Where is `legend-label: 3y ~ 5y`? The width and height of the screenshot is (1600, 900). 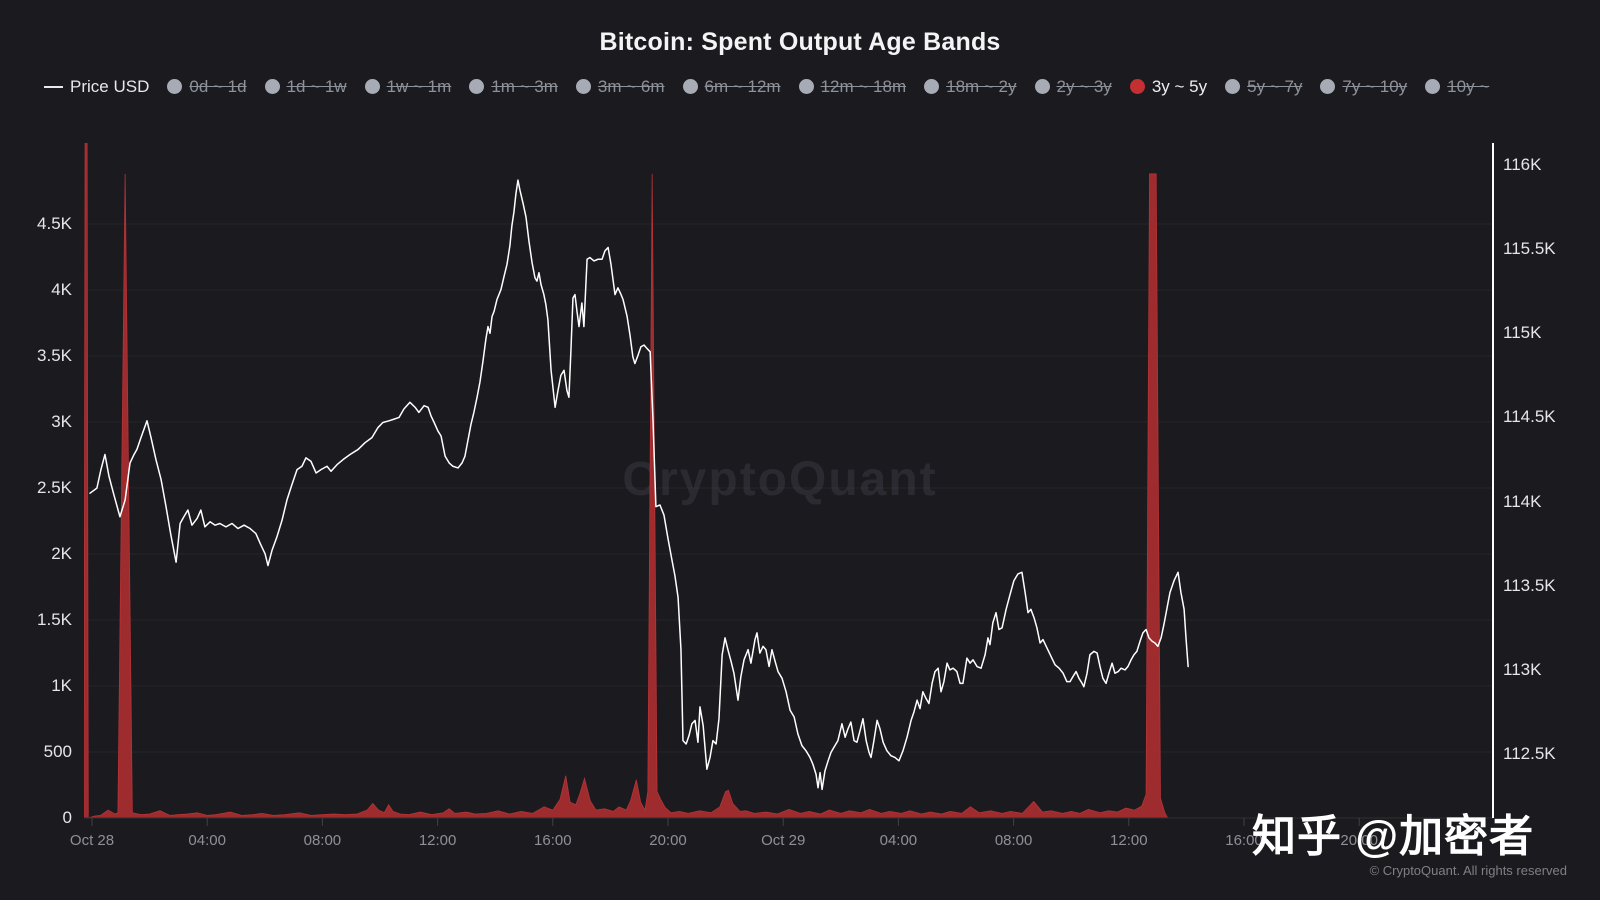 legend-label: 3y ~ 5y is located at coordinates (1179, 86).